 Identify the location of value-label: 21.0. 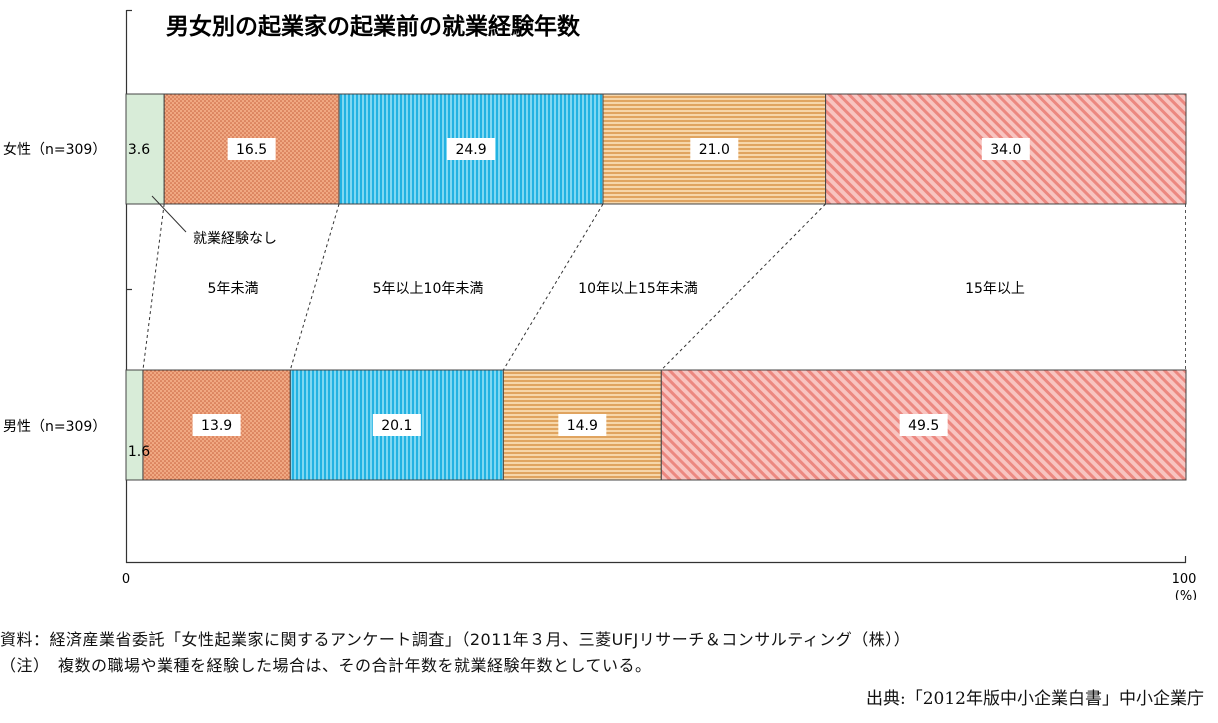
(714, 150).